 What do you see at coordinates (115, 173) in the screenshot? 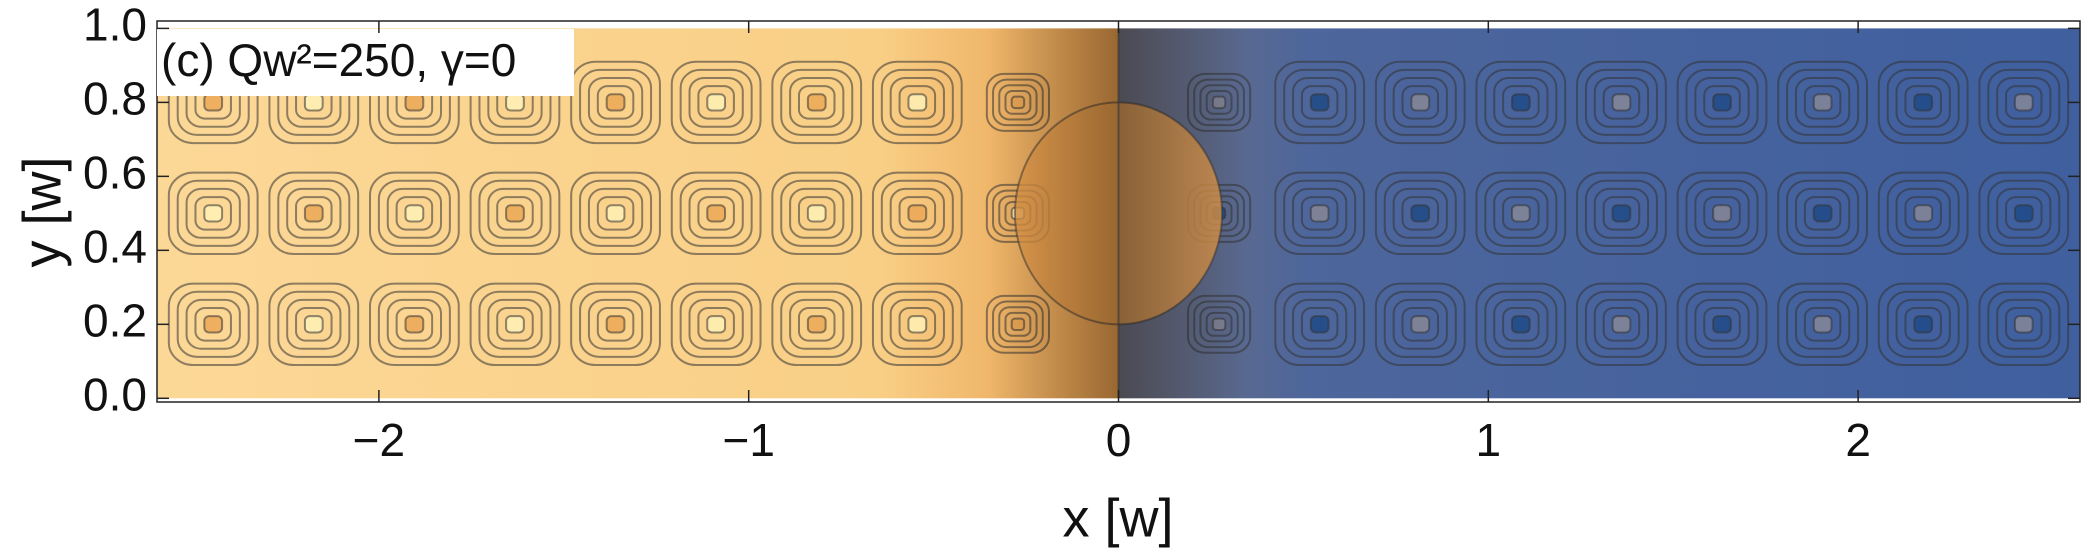
I see `y-tick-label: 0.6` at bounding box center [115, 173].